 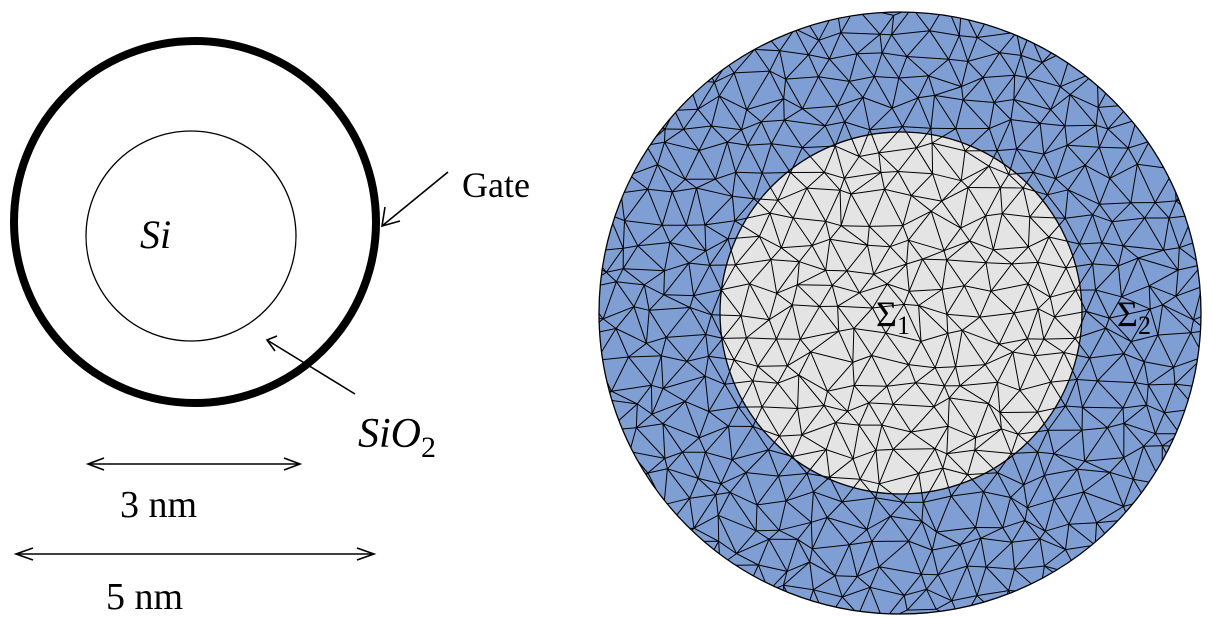 I want to click on sigma1-label: Σ1, so click(x=893, y=317).